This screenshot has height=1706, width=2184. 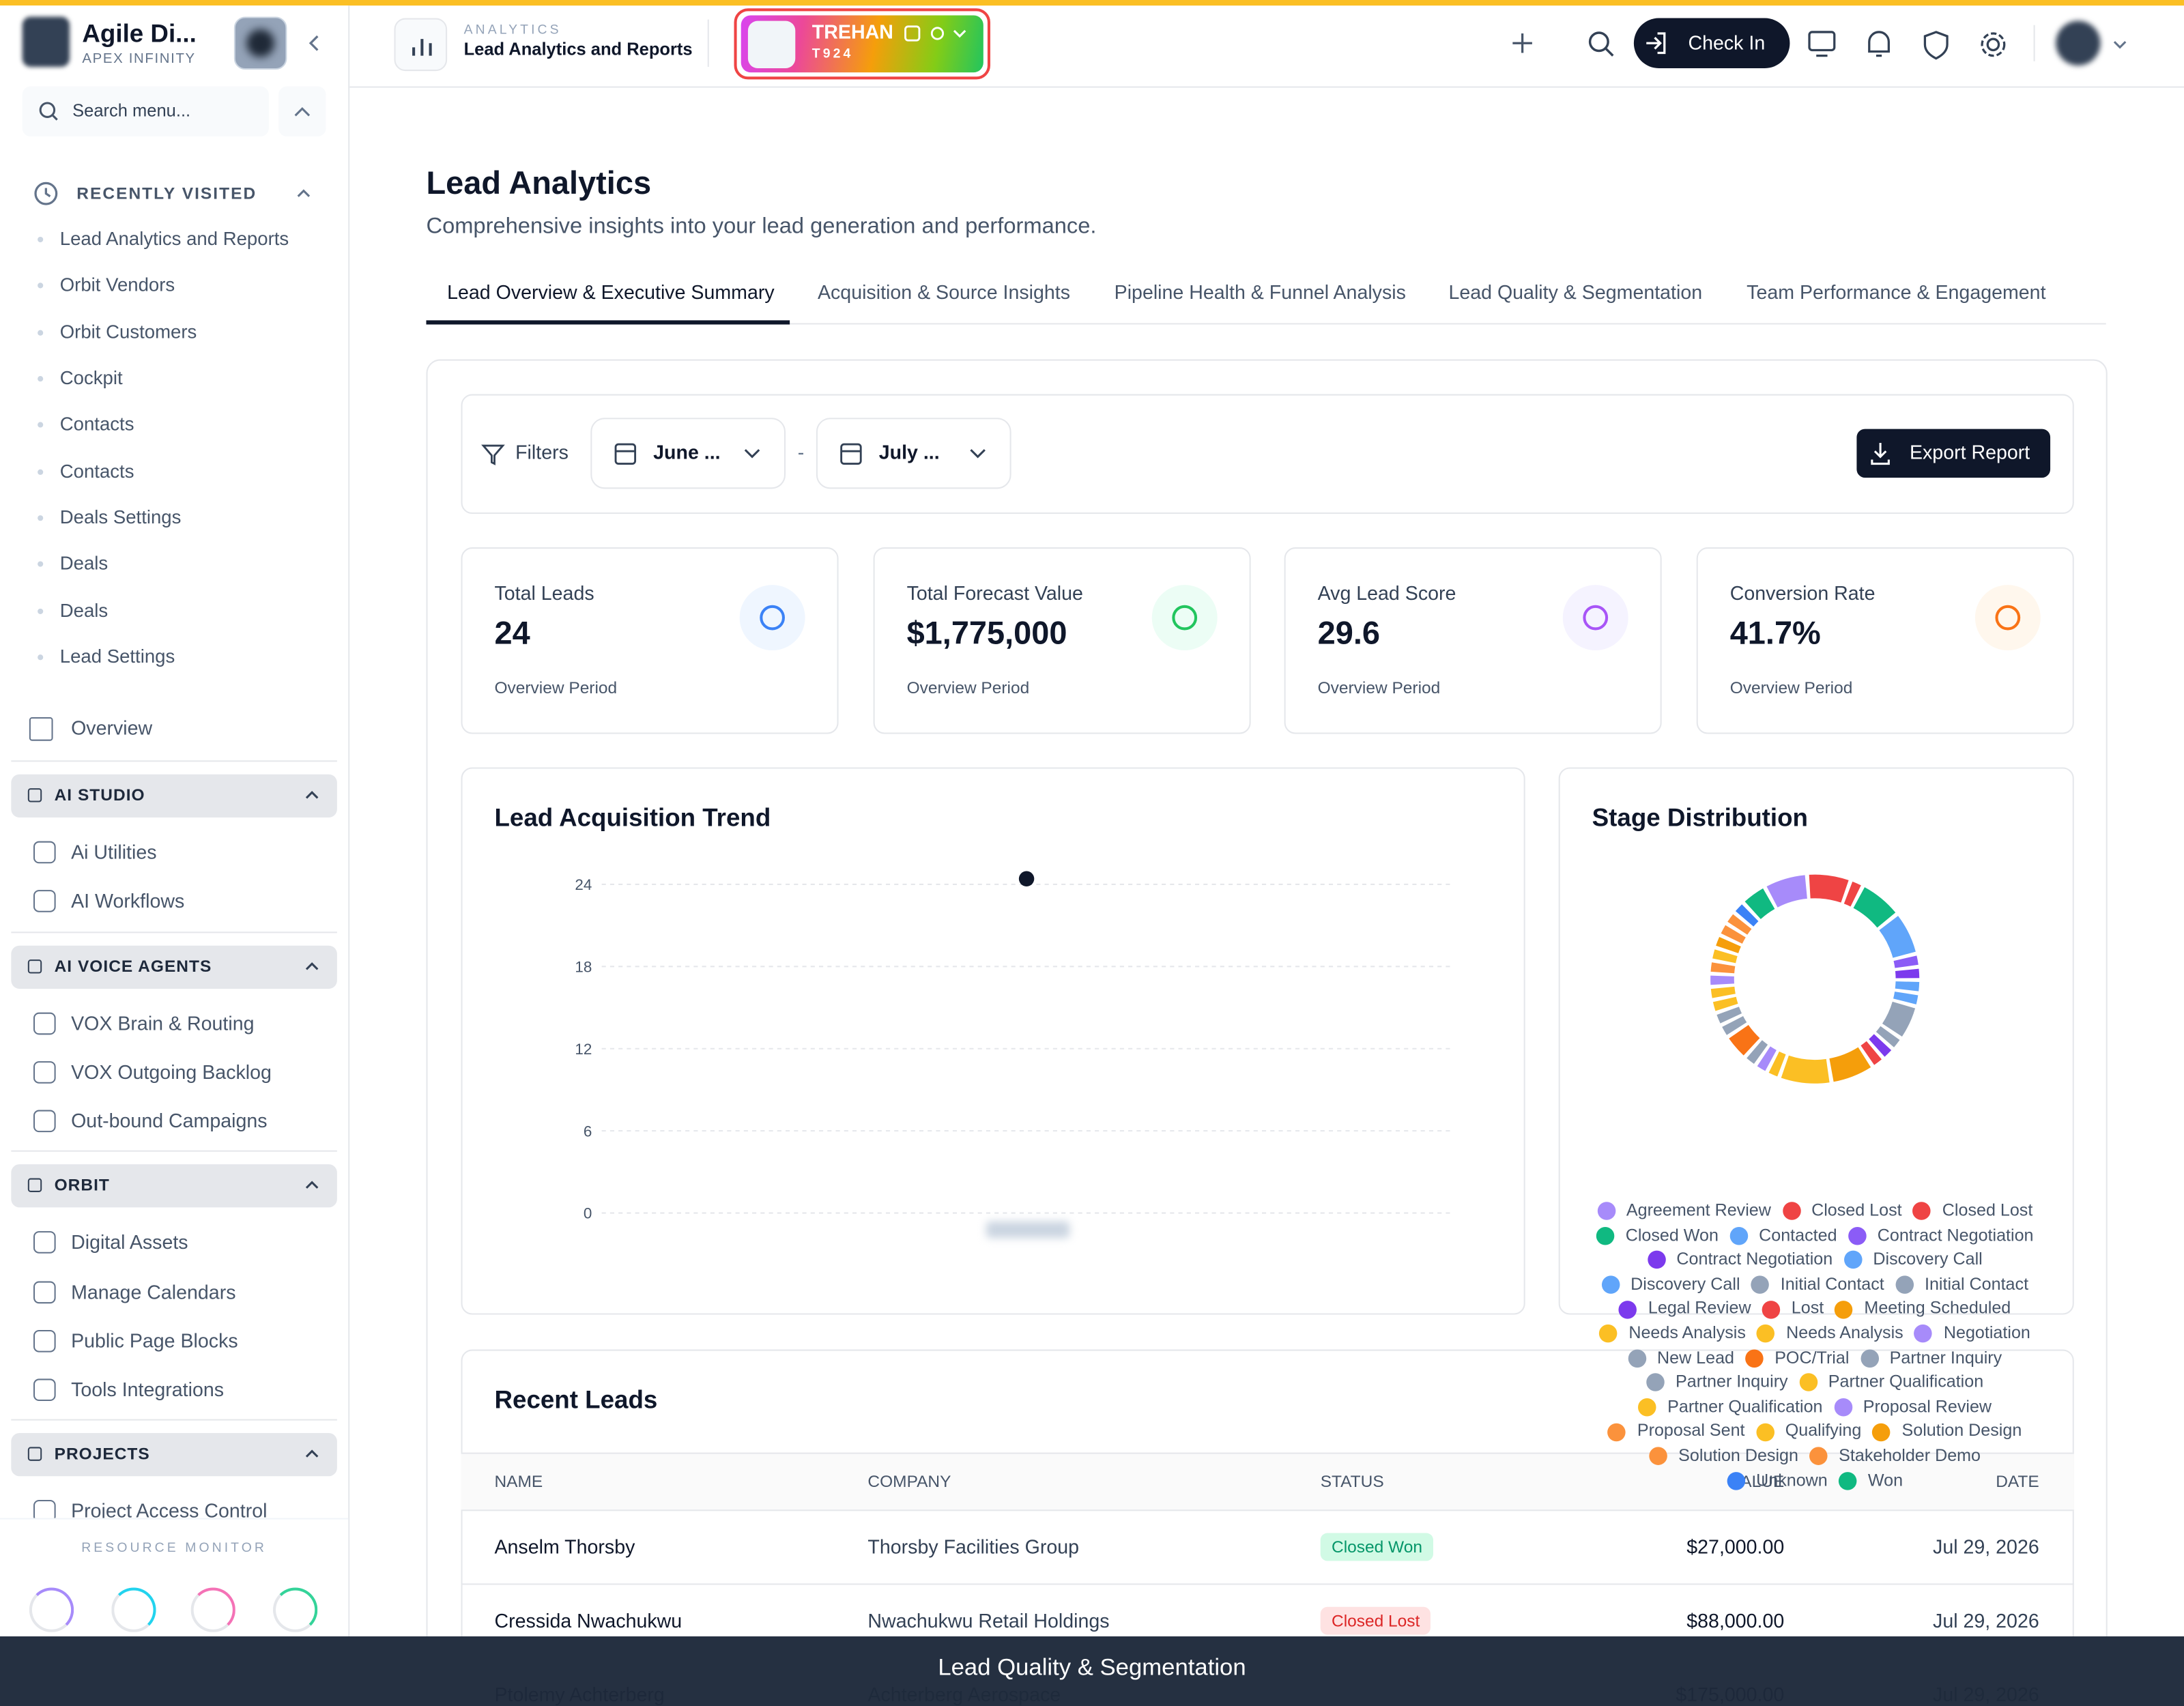 What do you see at coordinates (564, 1546) in the screenshot?
I see `table-cell: Anselm Thorsby` at bounding box center [564, 1546].